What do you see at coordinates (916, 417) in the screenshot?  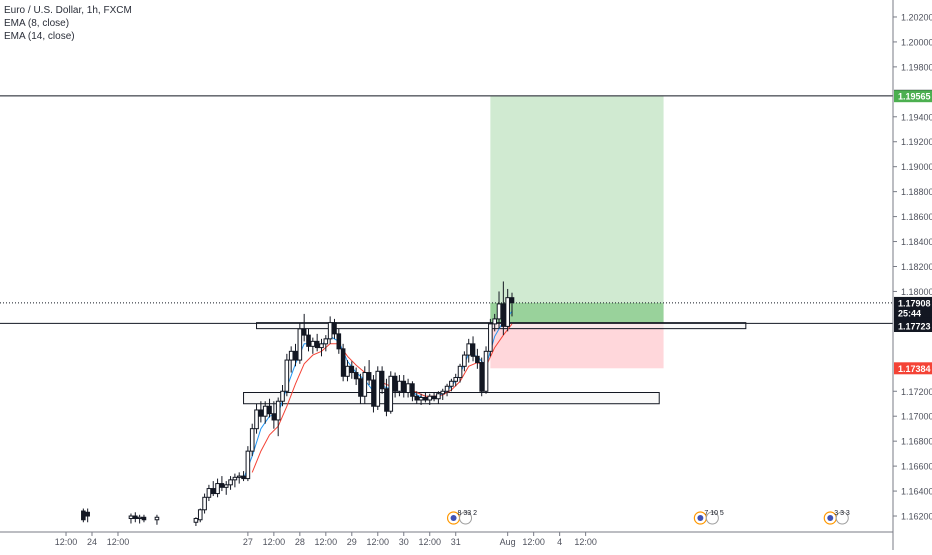 I see `price-tick-label: 1.17000` at bounding box center [916, 417].